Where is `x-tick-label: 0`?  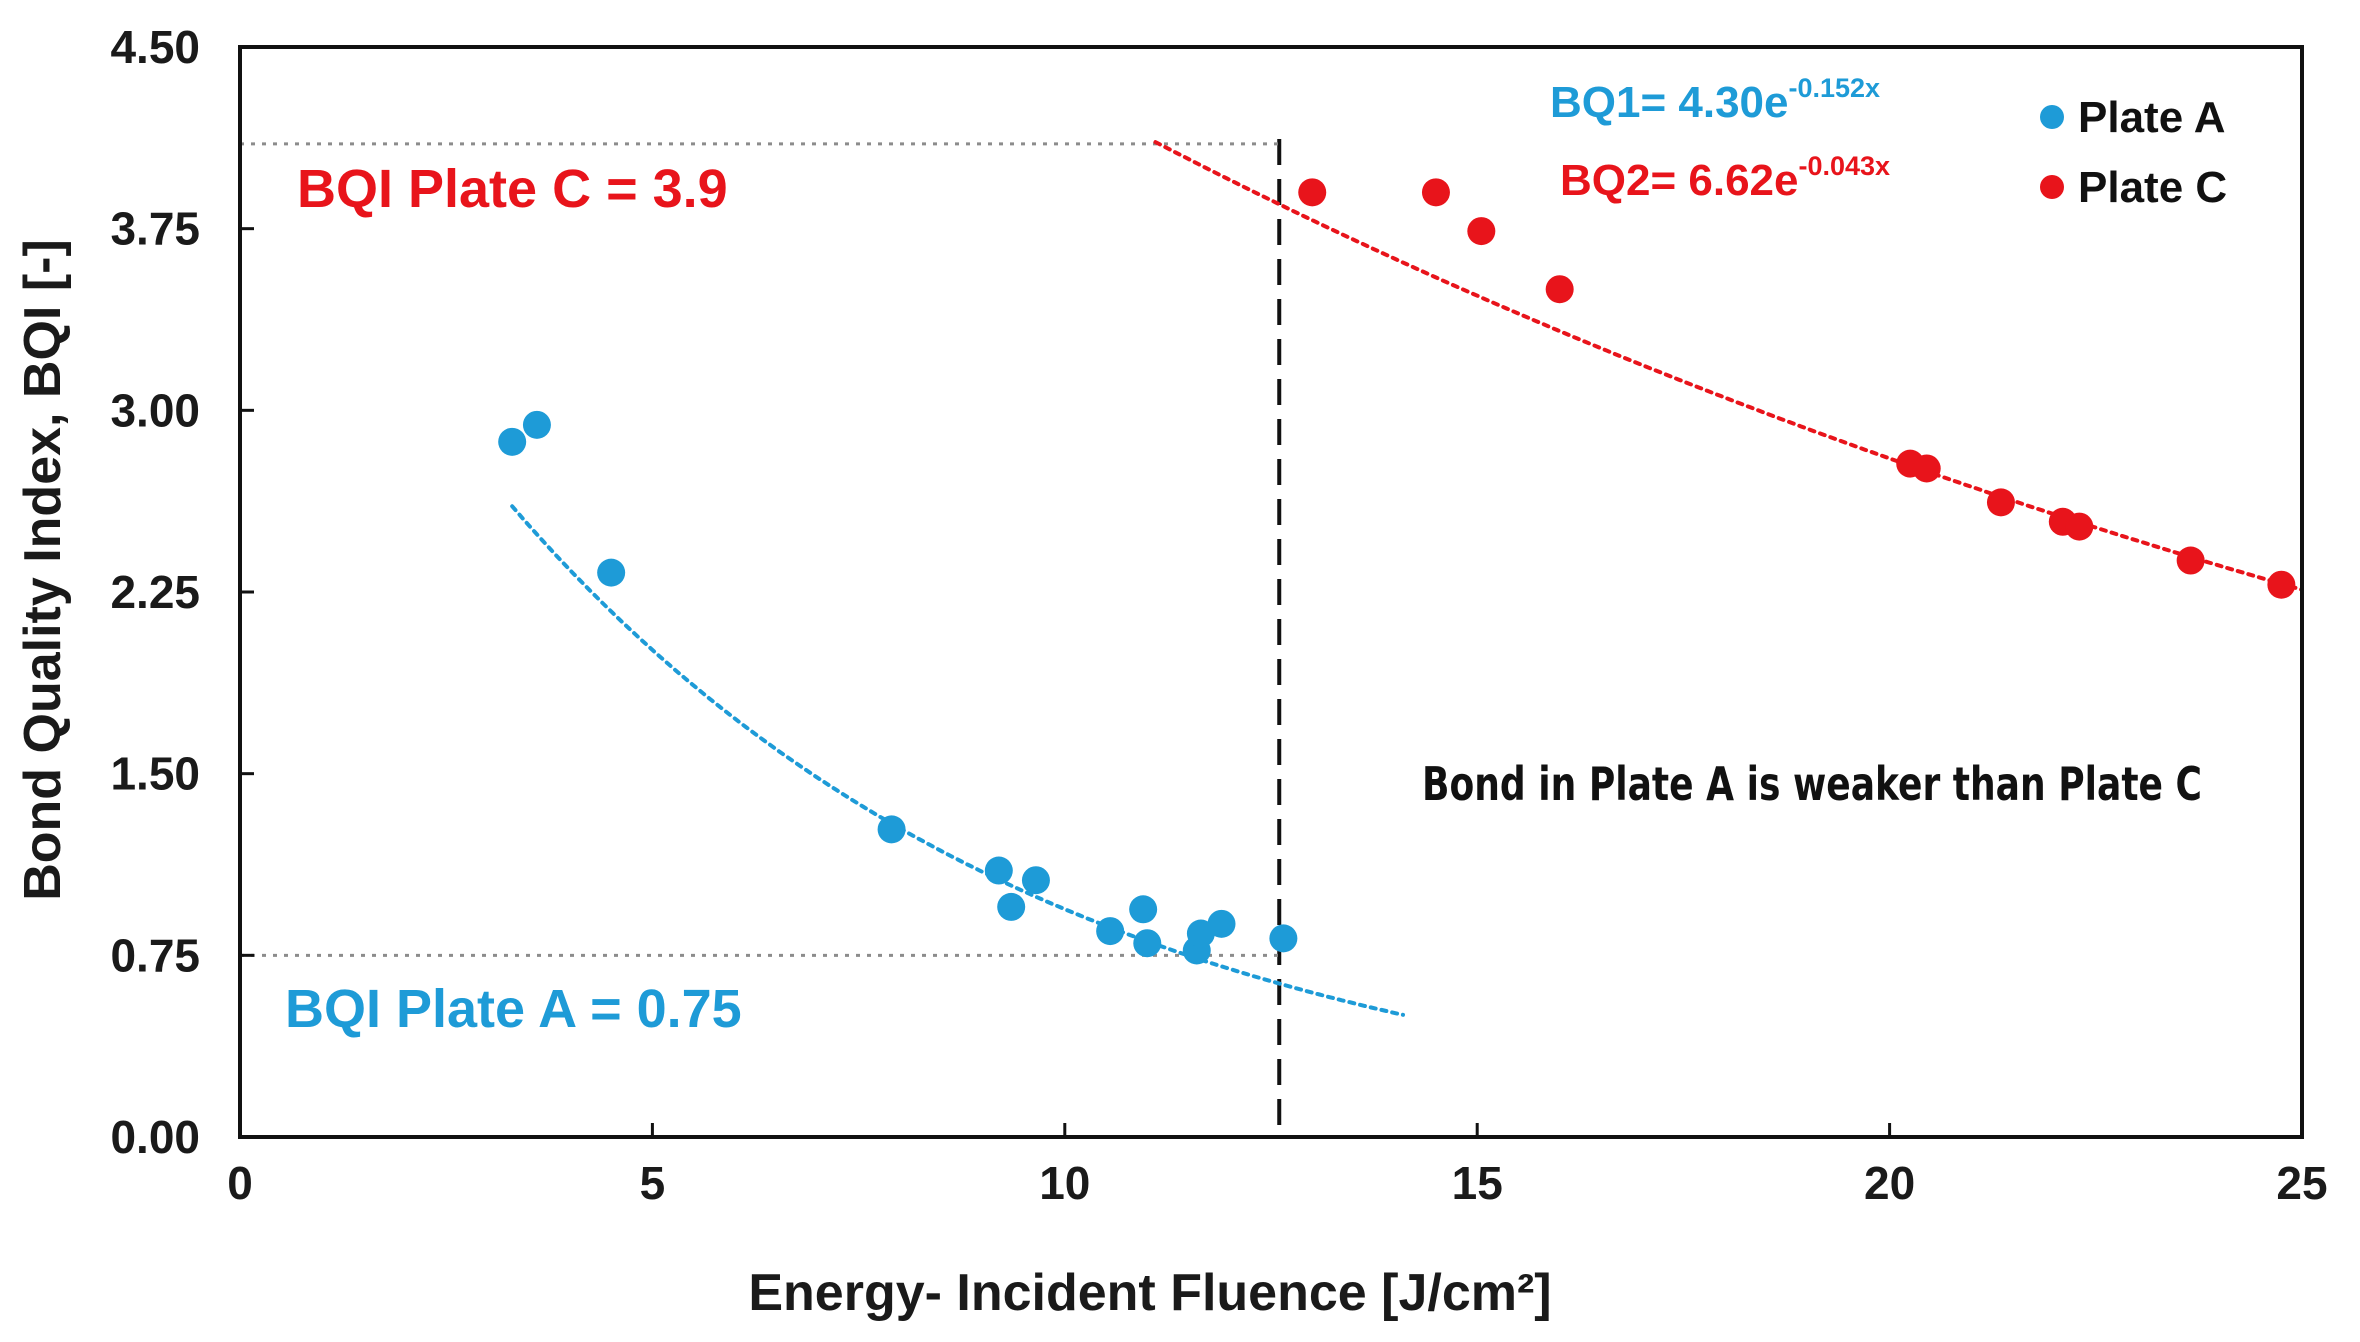
x-tick-label: 0 is located at coordinates (240, 1183).